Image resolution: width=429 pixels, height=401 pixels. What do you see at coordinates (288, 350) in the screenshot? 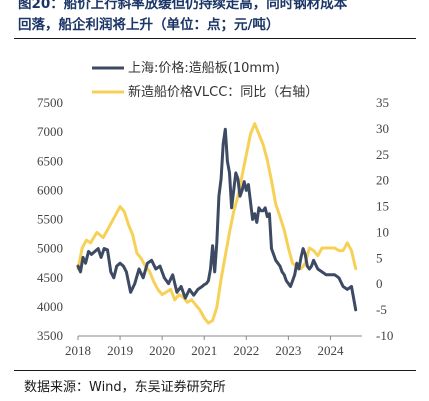
I see `x-tick-label: 2023` at bounding box center [288, 350].